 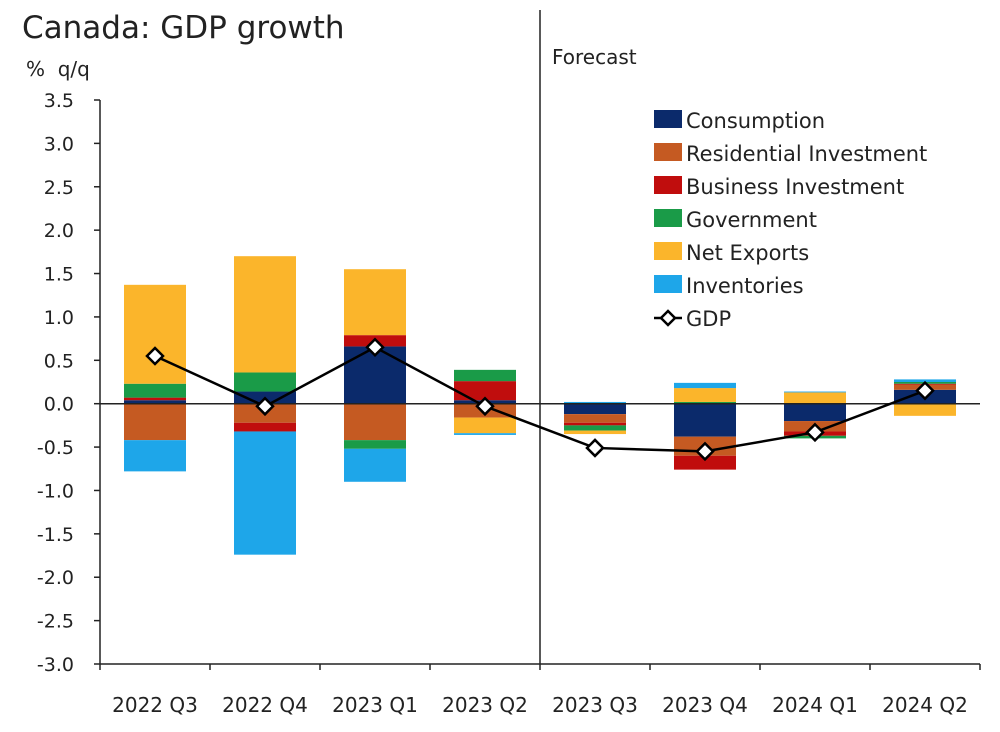 I want to click on y-tick-label: 3.5, so click(x=59, y=101).